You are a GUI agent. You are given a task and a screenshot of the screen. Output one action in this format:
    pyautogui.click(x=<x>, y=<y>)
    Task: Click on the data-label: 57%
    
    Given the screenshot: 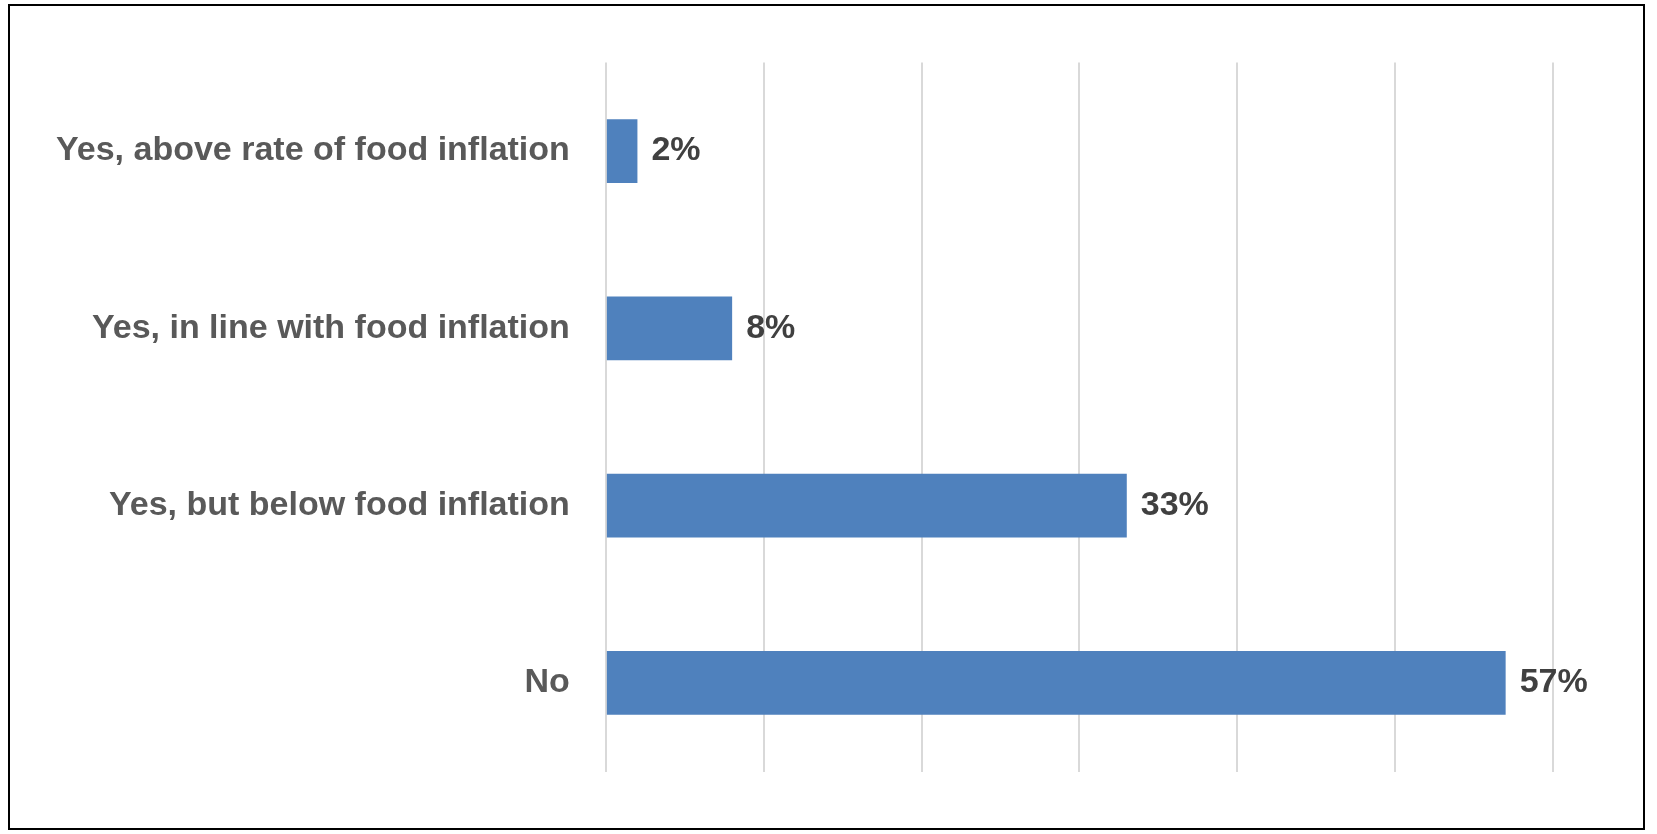 What is the action you would take?
    pyautogui.click(x=1553, y=680)
    